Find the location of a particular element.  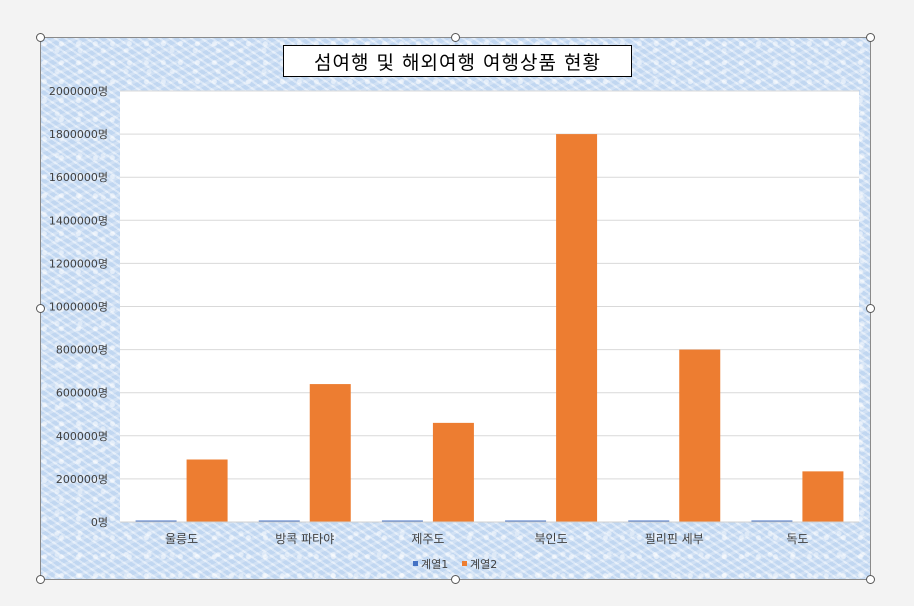

resize-handle-top is located at coordinates (455, 37).